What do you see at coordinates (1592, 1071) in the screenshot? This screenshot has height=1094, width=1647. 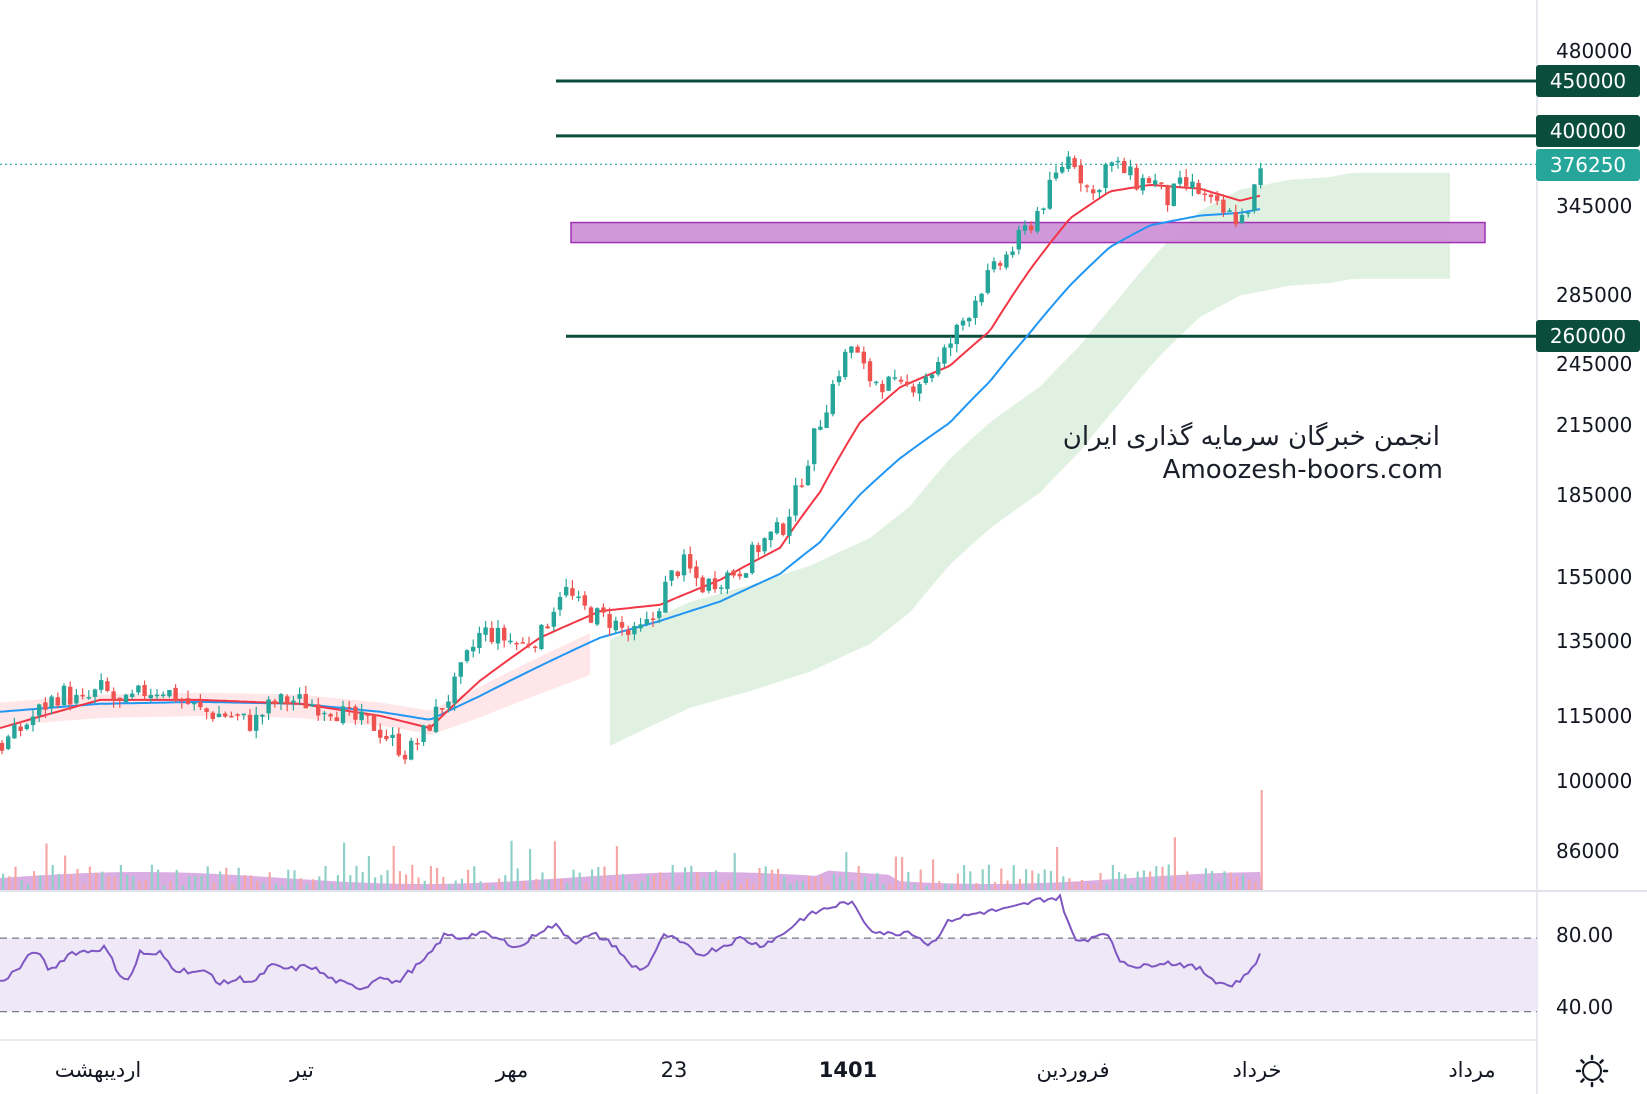 I see `gear-icon` at bounding box center [1592, 1071].